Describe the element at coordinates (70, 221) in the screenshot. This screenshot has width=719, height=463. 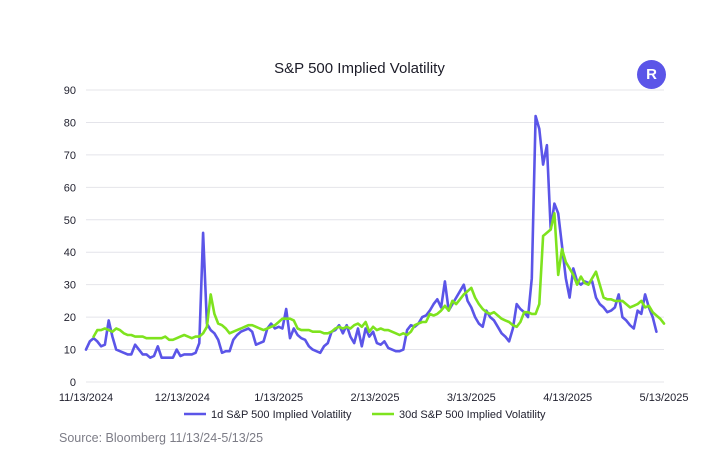
I see `y-tick-label: 50` at that location.